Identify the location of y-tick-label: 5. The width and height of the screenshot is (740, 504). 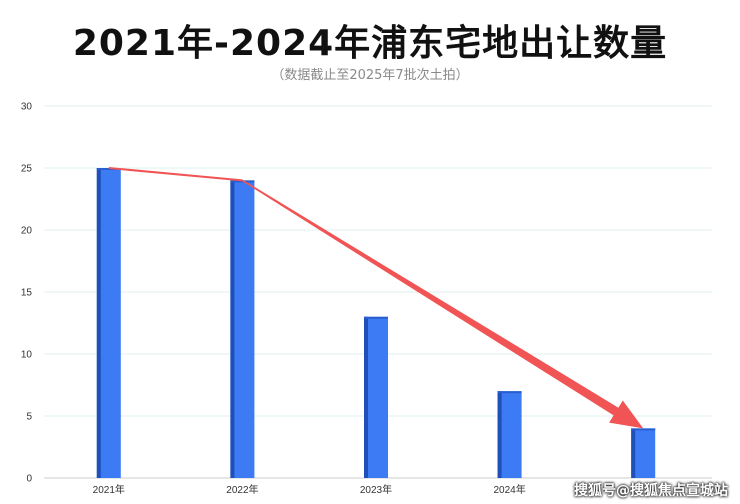
(29, 417).